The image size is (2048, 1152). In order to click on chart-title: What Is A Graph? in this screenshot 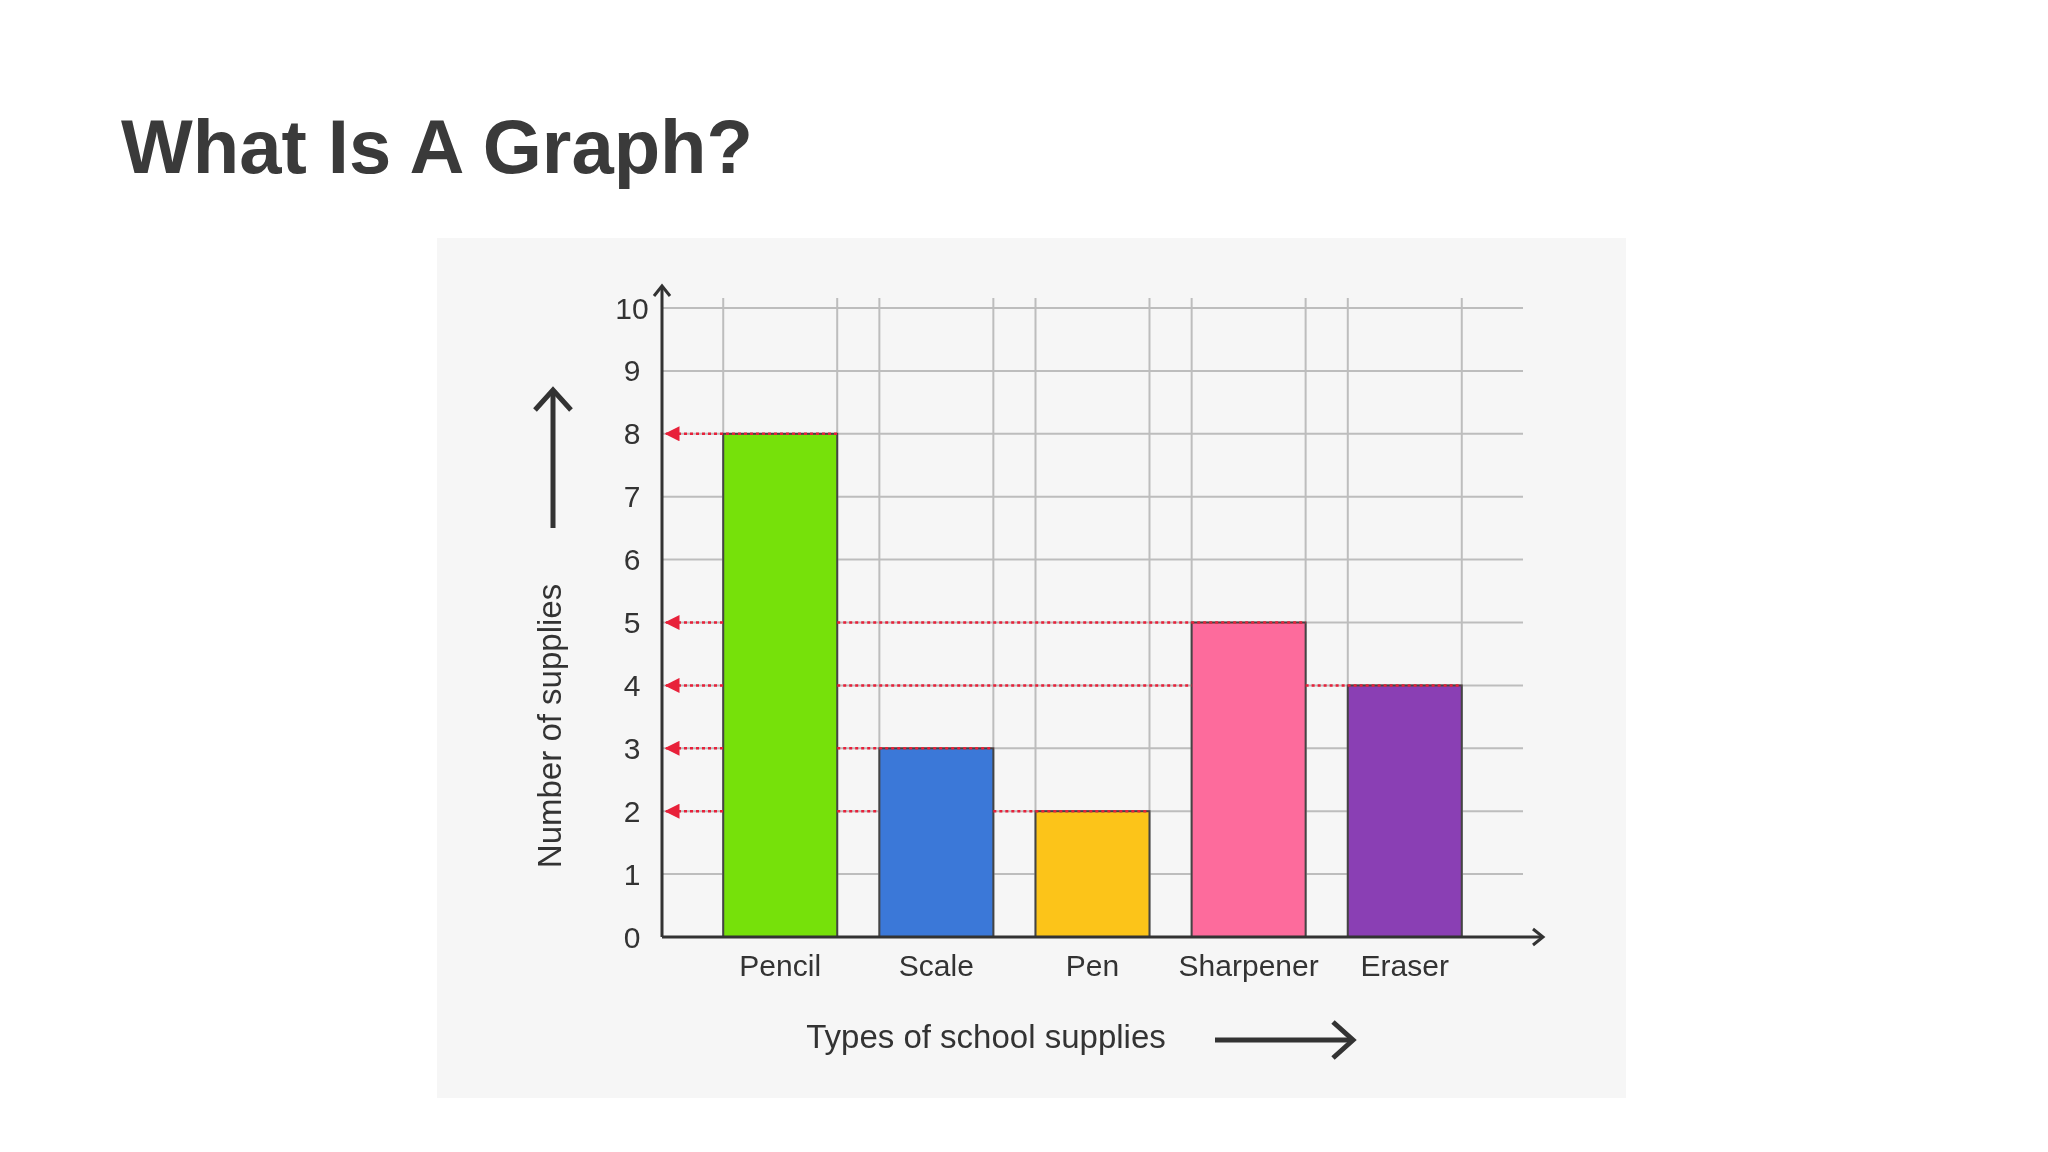, I will do `click(437, 146)`.